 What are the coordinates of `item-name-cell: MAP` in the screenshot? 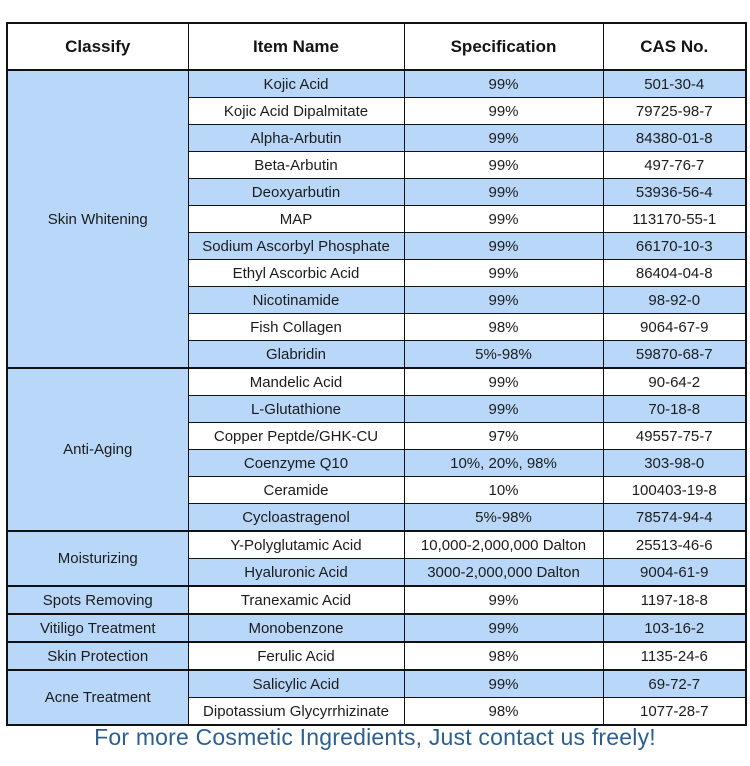 It's located at (296, 219).